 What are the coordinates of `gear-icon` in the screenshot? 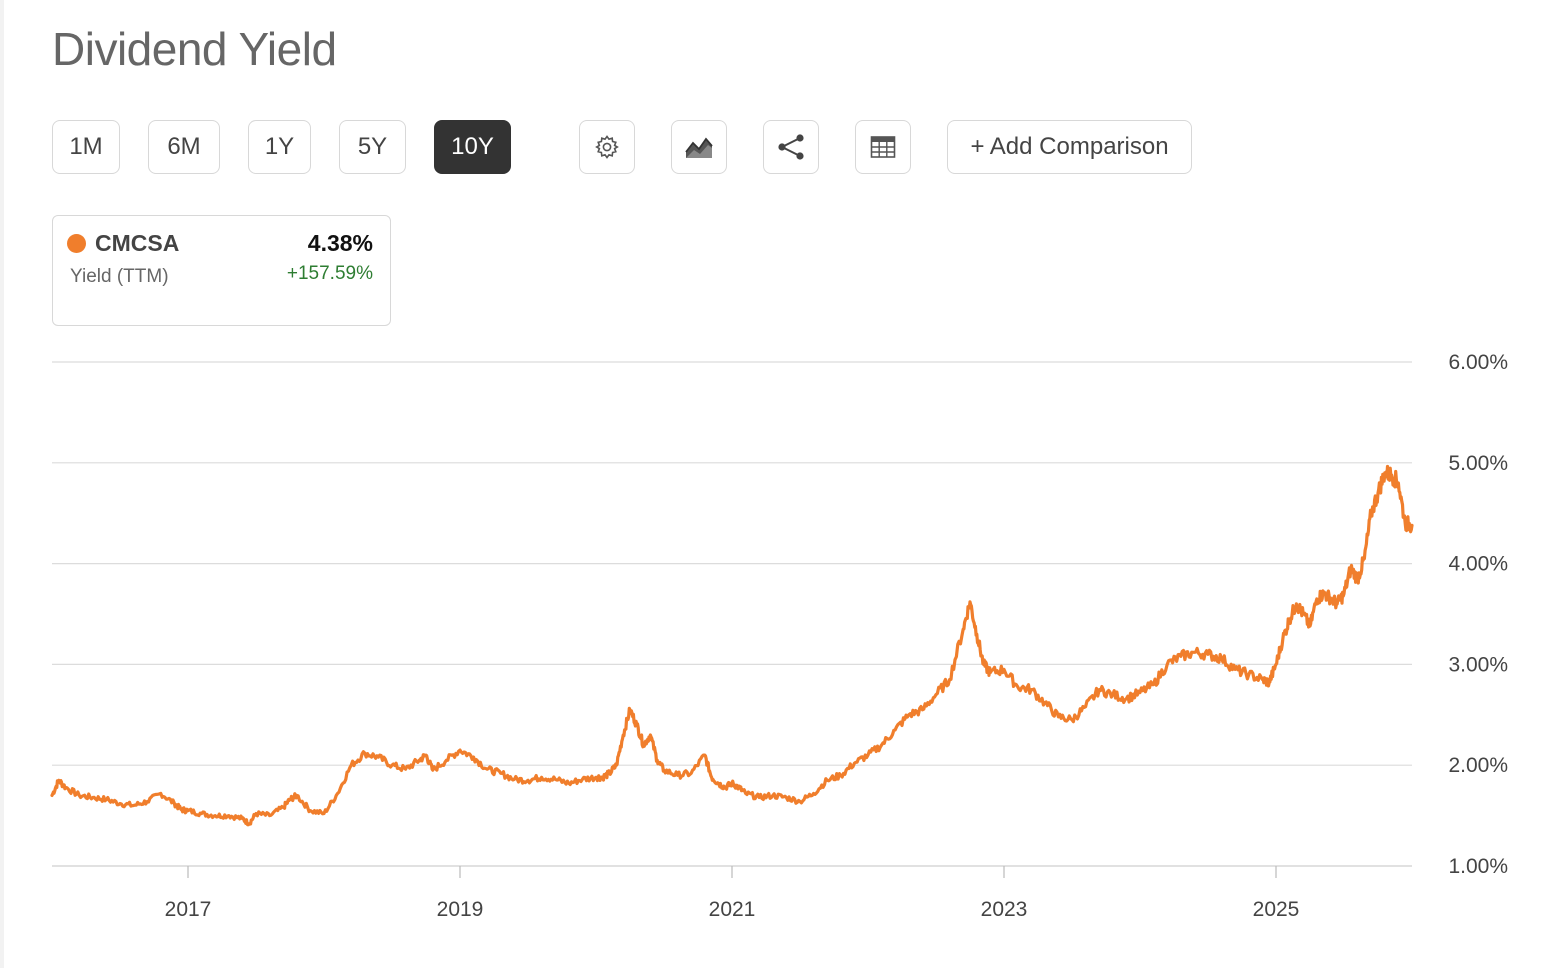 It's located at (607, 147).